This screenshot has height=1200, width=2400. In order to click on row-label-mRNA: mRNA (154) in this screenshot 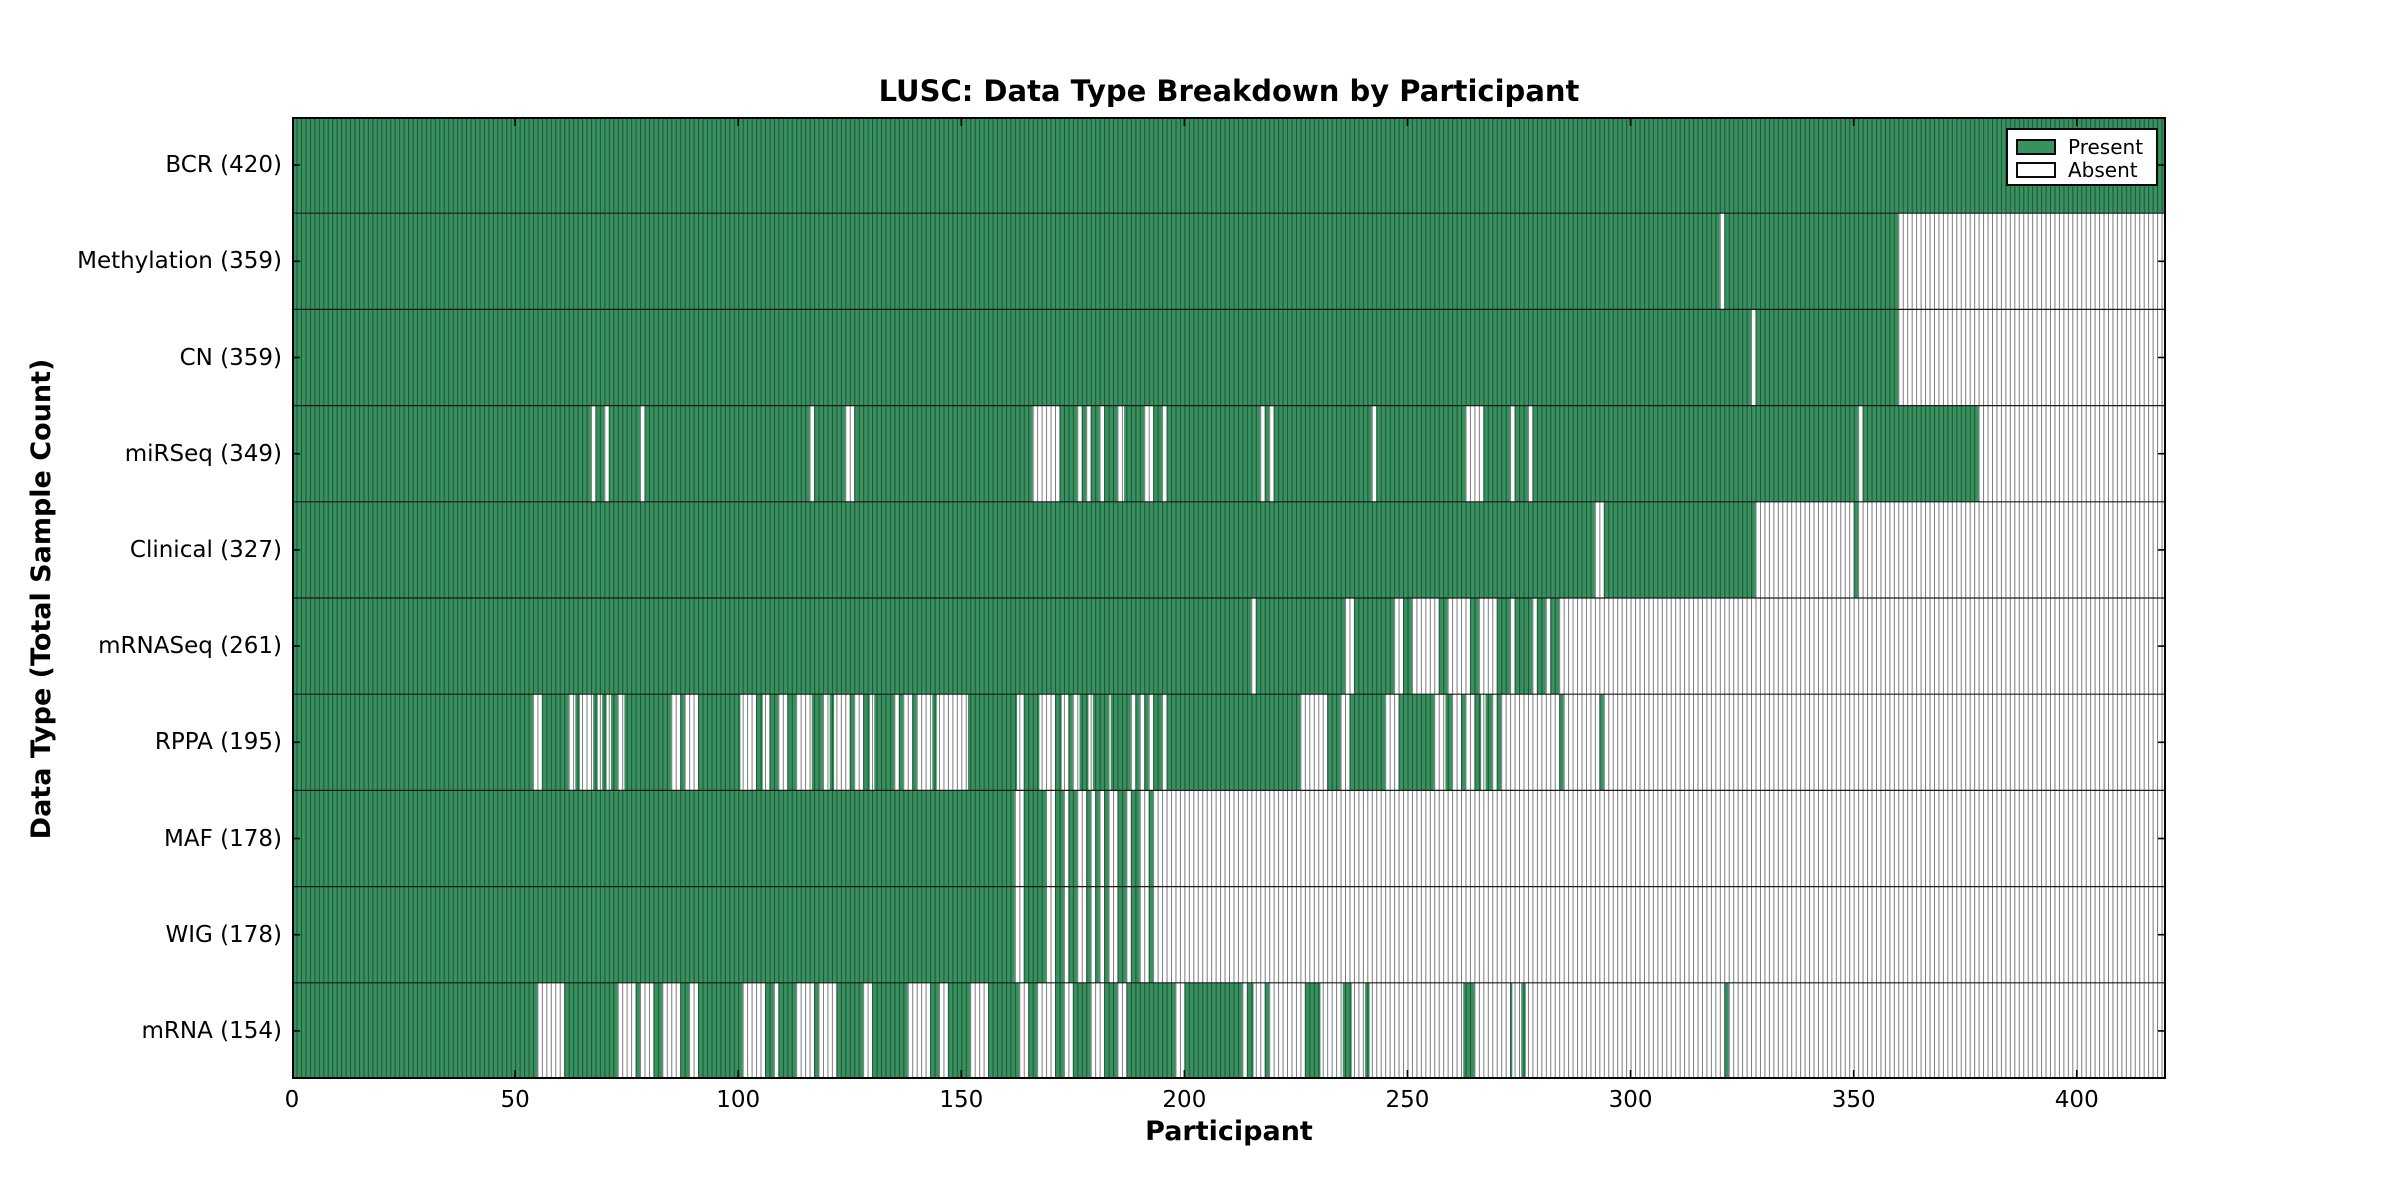, I will do `click(211, 1030)`.